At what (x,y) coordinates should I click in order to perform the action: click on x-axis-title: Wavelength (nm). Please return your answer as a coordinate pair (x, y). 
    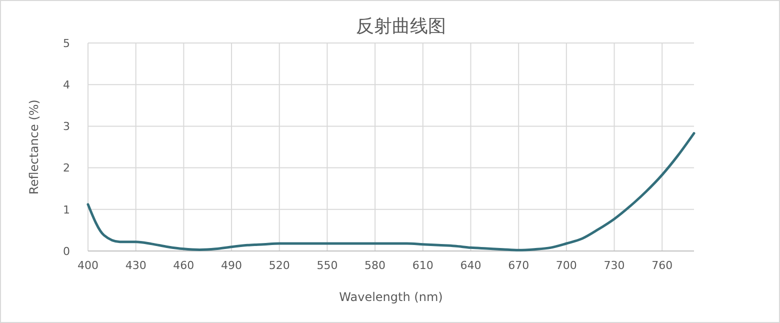
    Looking at the image, I should click on (391, 297).